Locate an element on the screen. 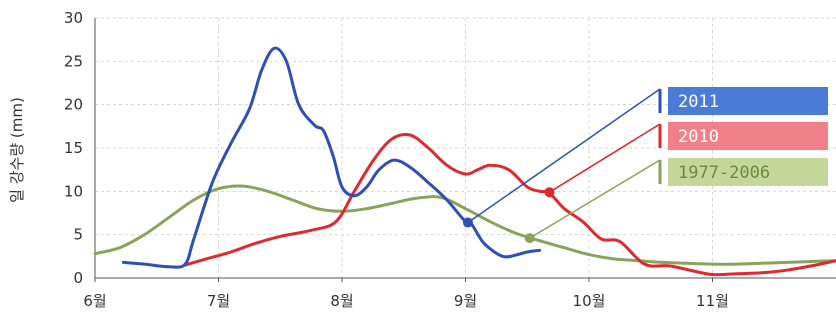 The height and width of the screenshot is (320, 836). callout-marker-2011 is located at coordinates (467, 222).